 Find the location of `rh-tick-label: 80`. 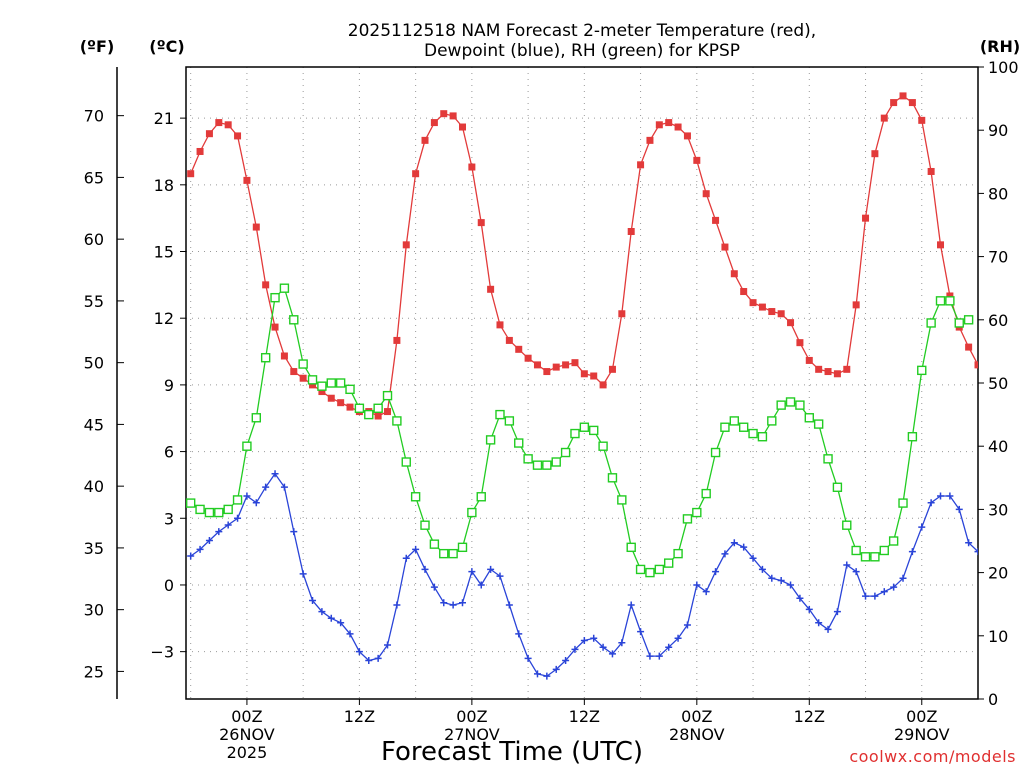

rh-tick-label: 80 is located at coordinates (998, 193).